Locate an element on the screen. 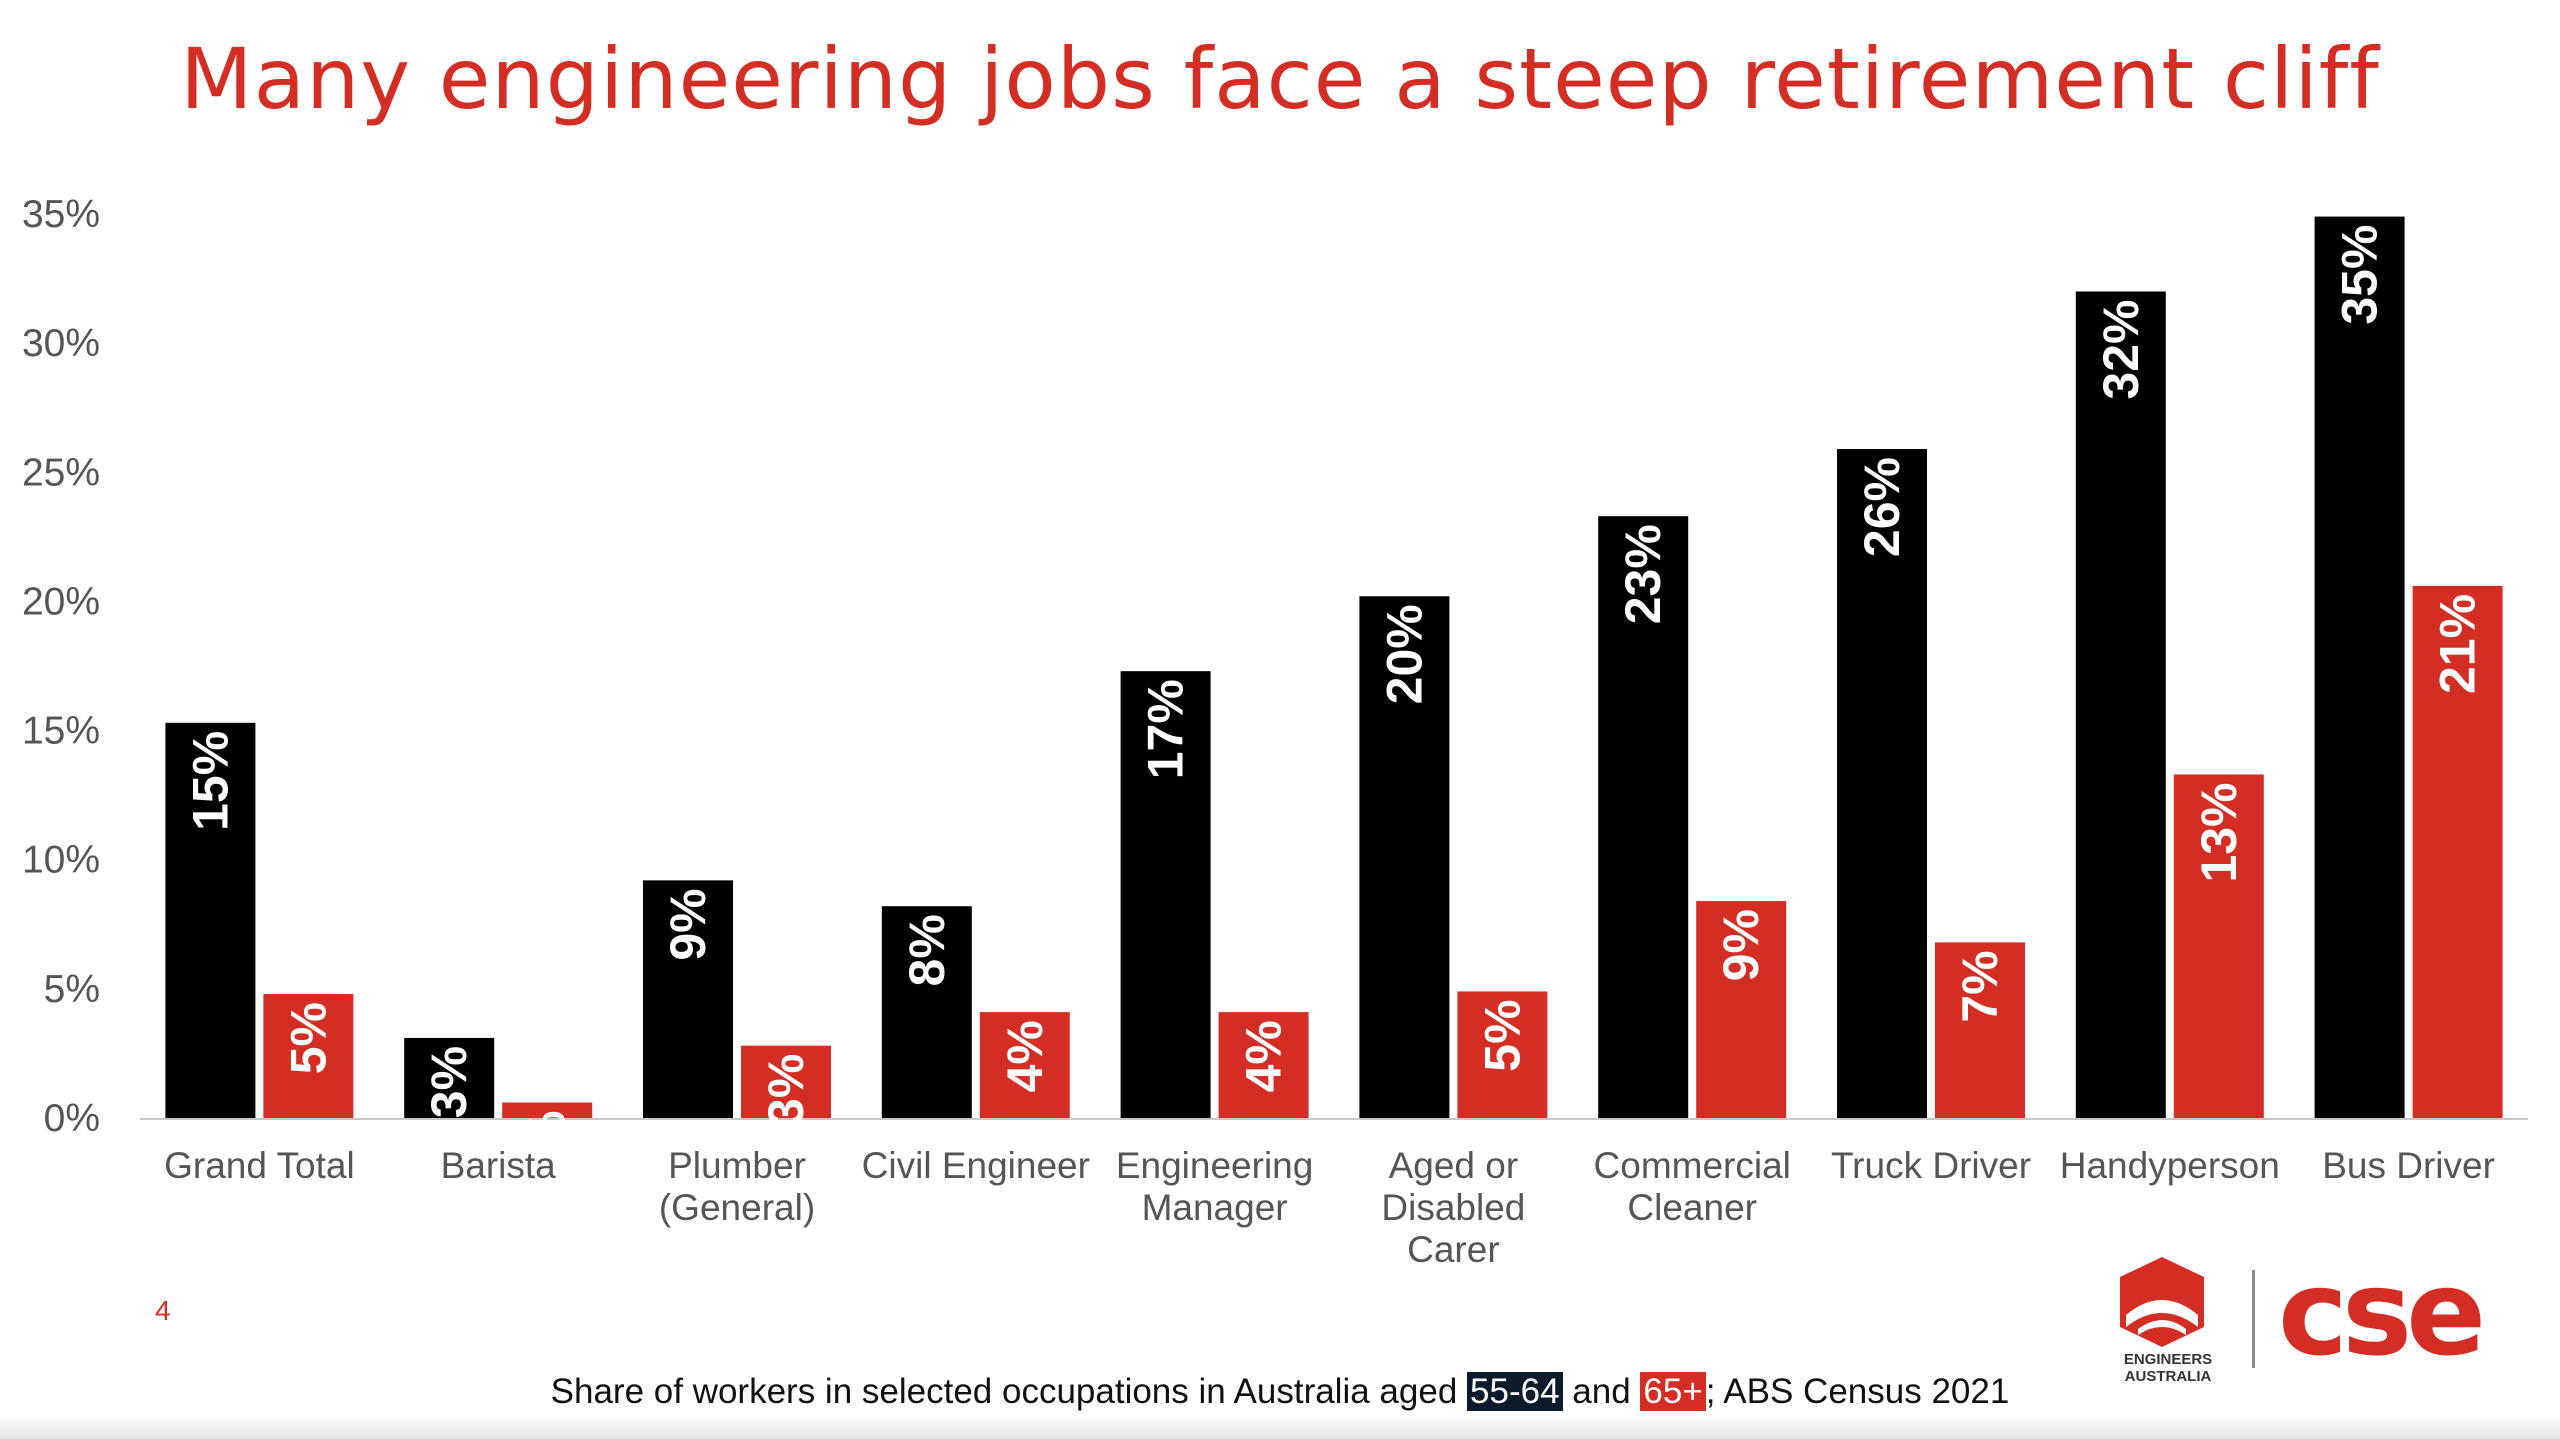  cse-logo-text: cse is located at coordinates (2379, 1317).